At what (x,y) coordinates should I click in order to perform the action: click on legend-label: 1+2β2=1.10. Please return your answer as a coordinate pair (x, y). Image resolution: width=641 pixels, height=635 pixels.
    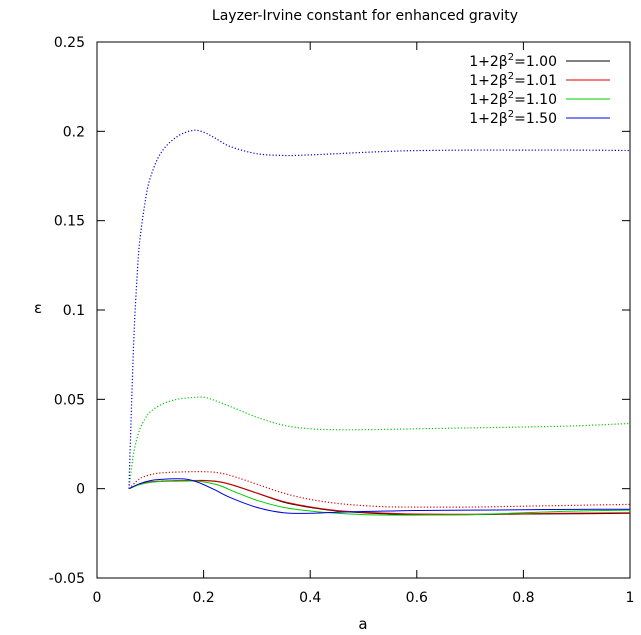
    Looking at the image, I should click on (513, 99).